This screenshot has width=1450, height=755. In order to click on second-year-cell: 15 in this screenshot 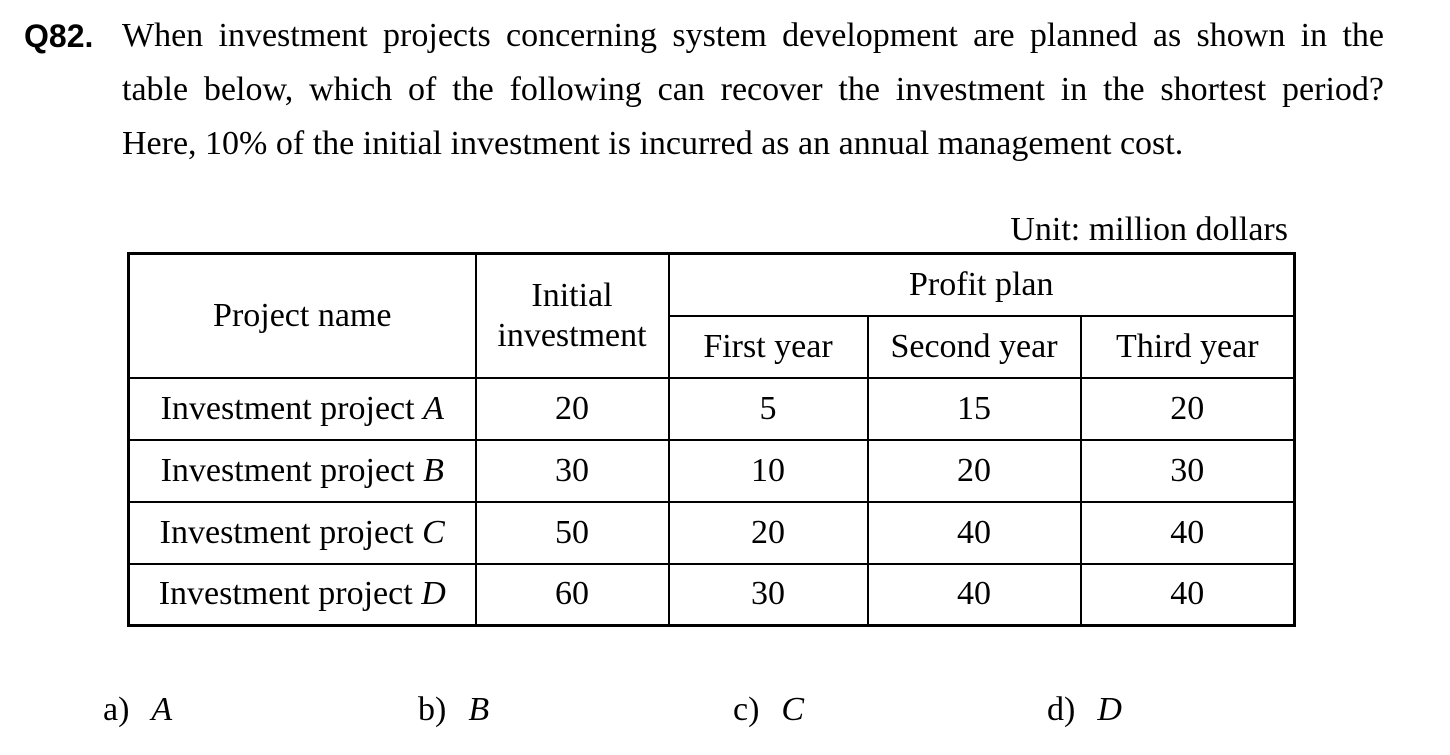, I will do `click(974, 408)`.